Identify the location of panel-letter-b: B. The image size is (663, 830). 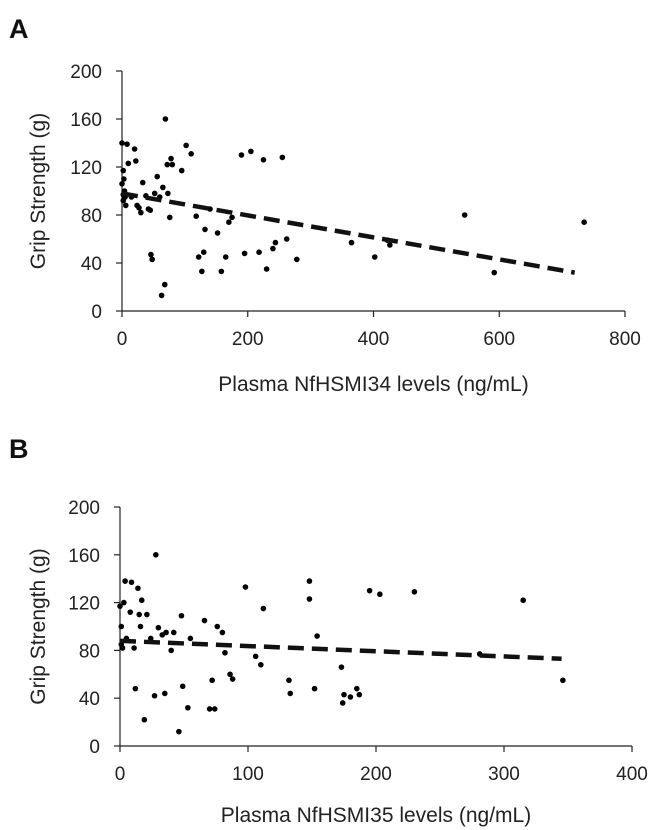
(19, 449).